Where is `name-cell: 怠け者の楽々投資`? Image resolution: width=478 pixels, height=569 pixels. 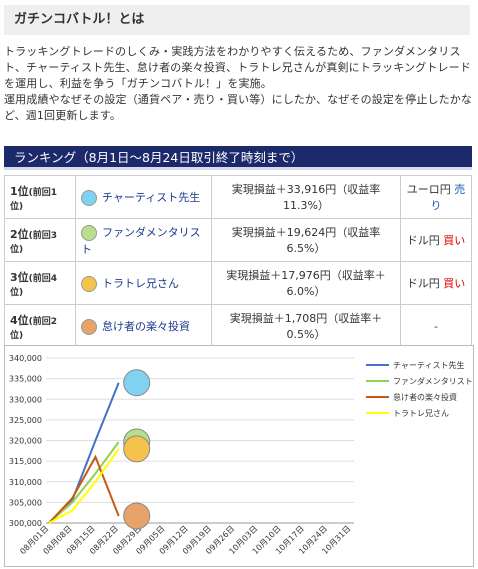 name-cell: 怠け者の楽々投資 is located at coordinates (143, 326).